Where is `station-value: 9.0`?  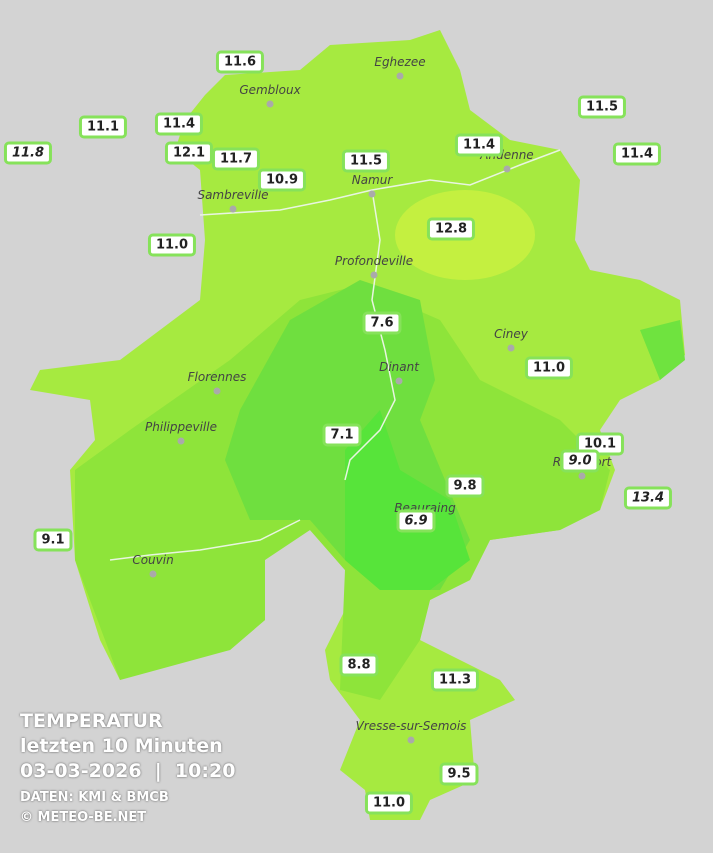 station-value: 9.0 is located at coordinates (580, 461).